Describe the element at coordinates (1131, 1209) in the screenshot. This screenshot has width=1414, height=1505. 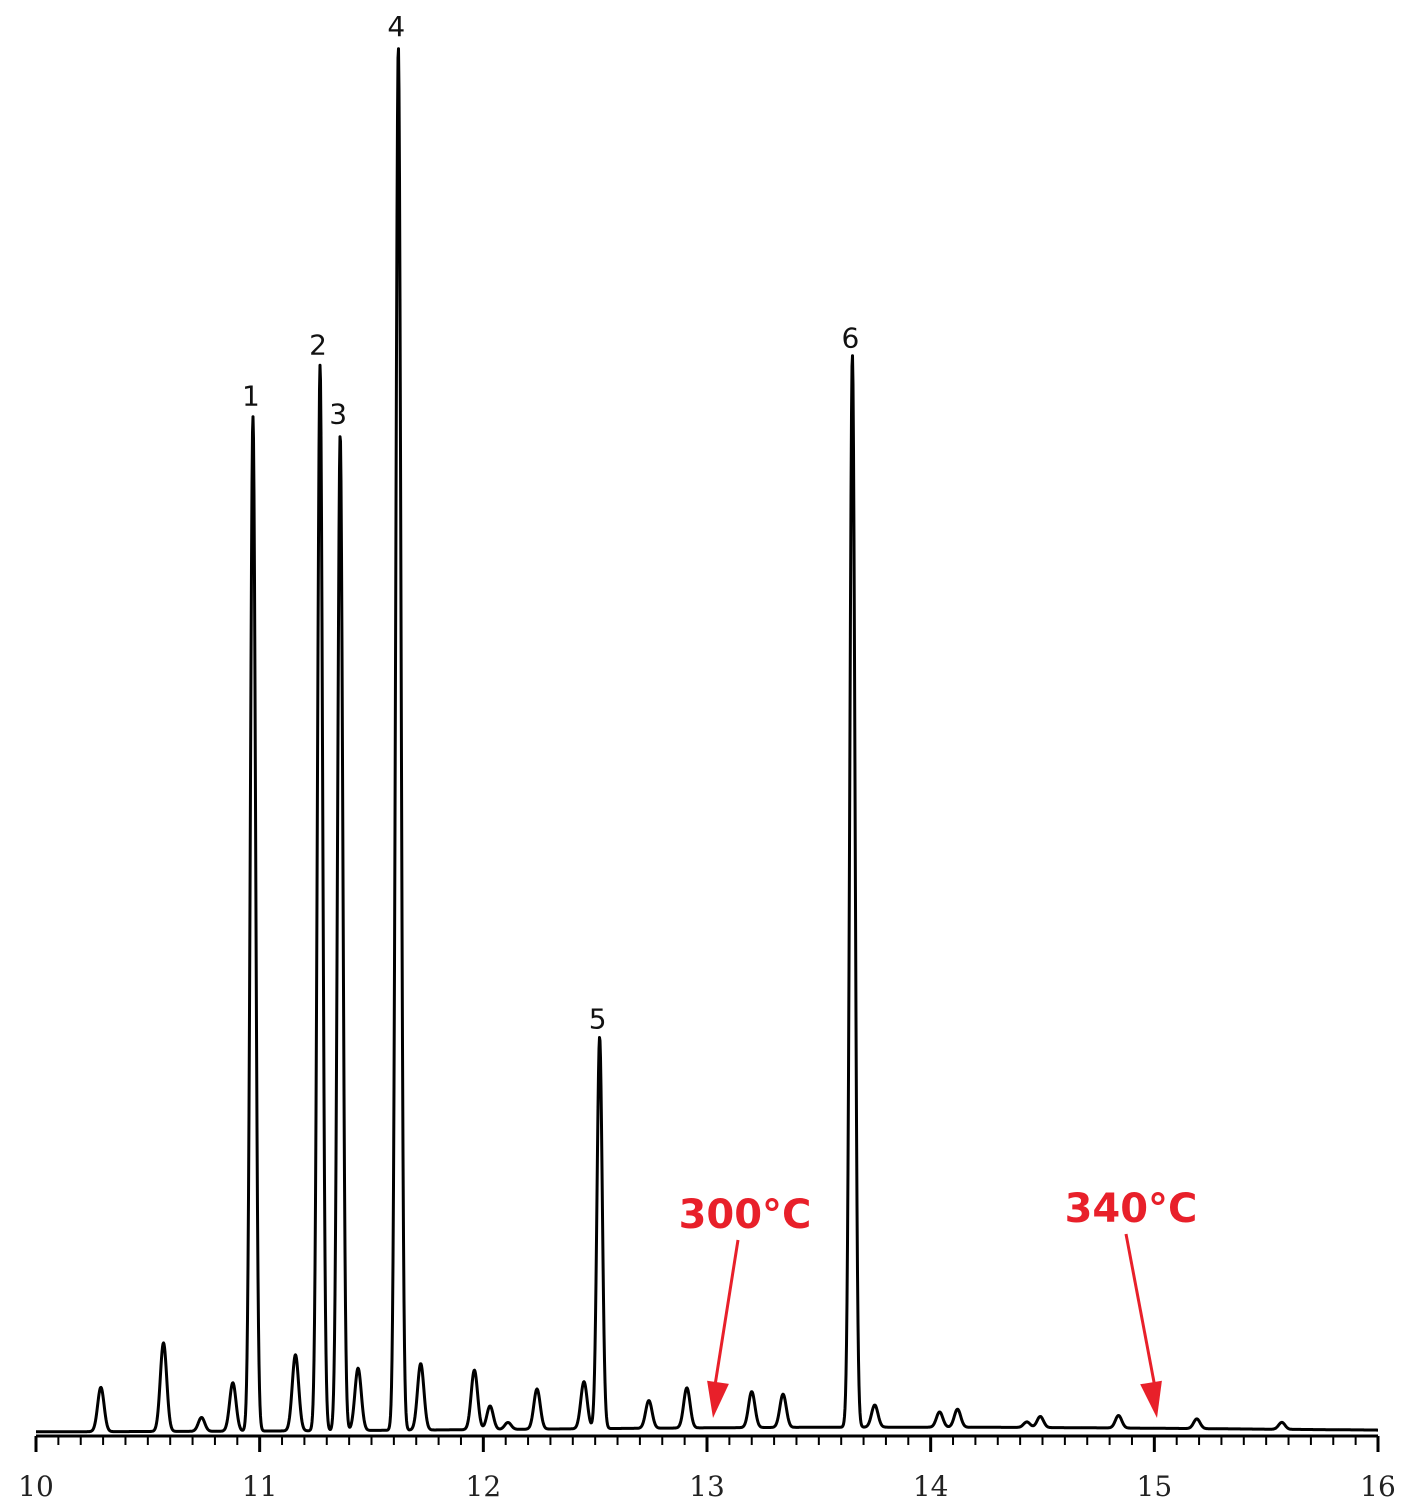
I see `temperature-label: 340°C` at that location.